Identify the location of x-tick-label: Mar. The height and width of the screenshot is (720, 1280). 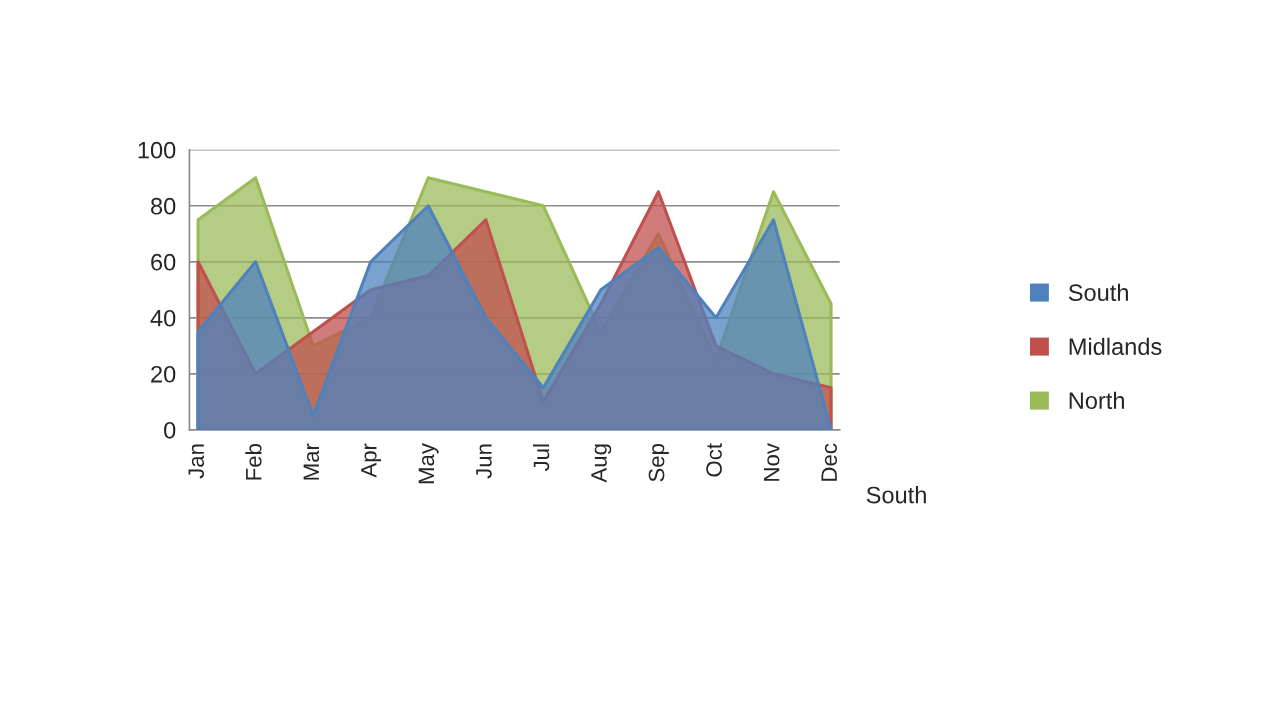
(311, 461).